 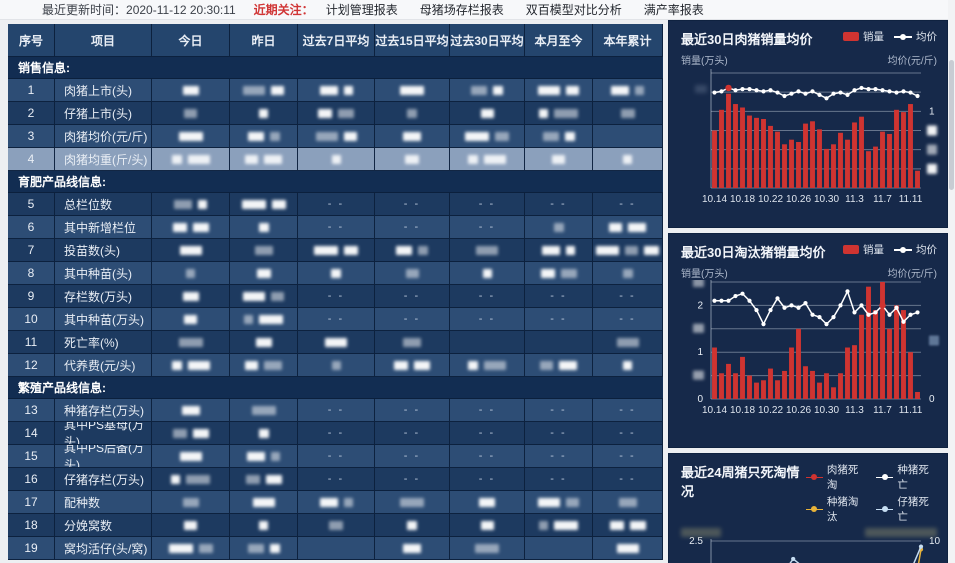 I want to click on row-item-name: 窝均活仔(头/窝), so click(x=103, y=548).